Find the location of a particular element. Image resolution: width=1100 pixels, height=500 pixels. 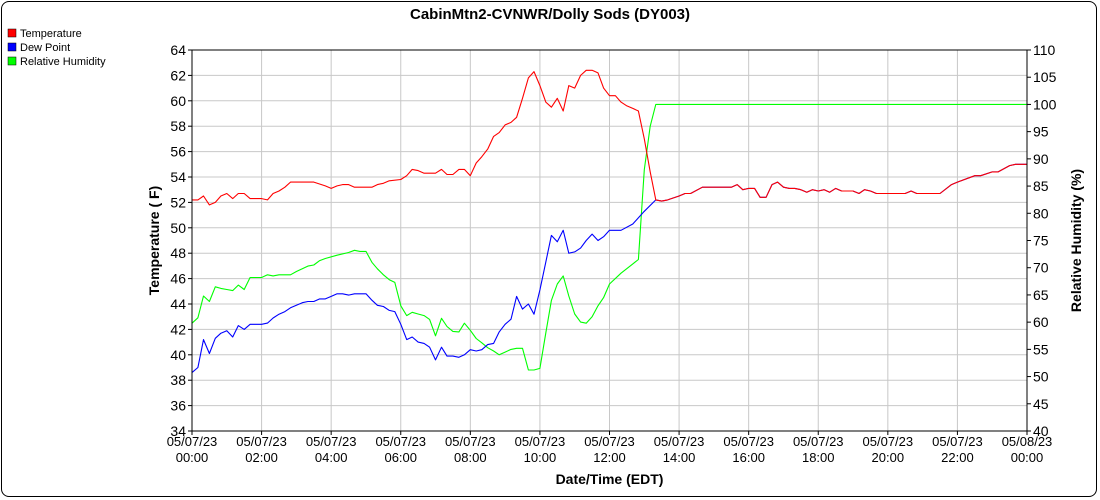

x-tick-time-label: 02:00 is located at coordinates (261, 457).